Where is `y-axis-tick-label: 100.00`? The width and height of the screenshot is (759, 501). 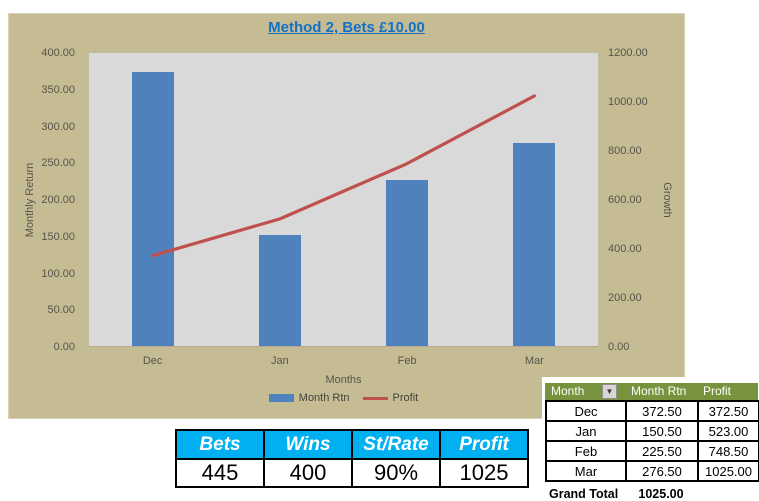
y-axis-tick-label: 100.00 is located at coordinates (58, 273).